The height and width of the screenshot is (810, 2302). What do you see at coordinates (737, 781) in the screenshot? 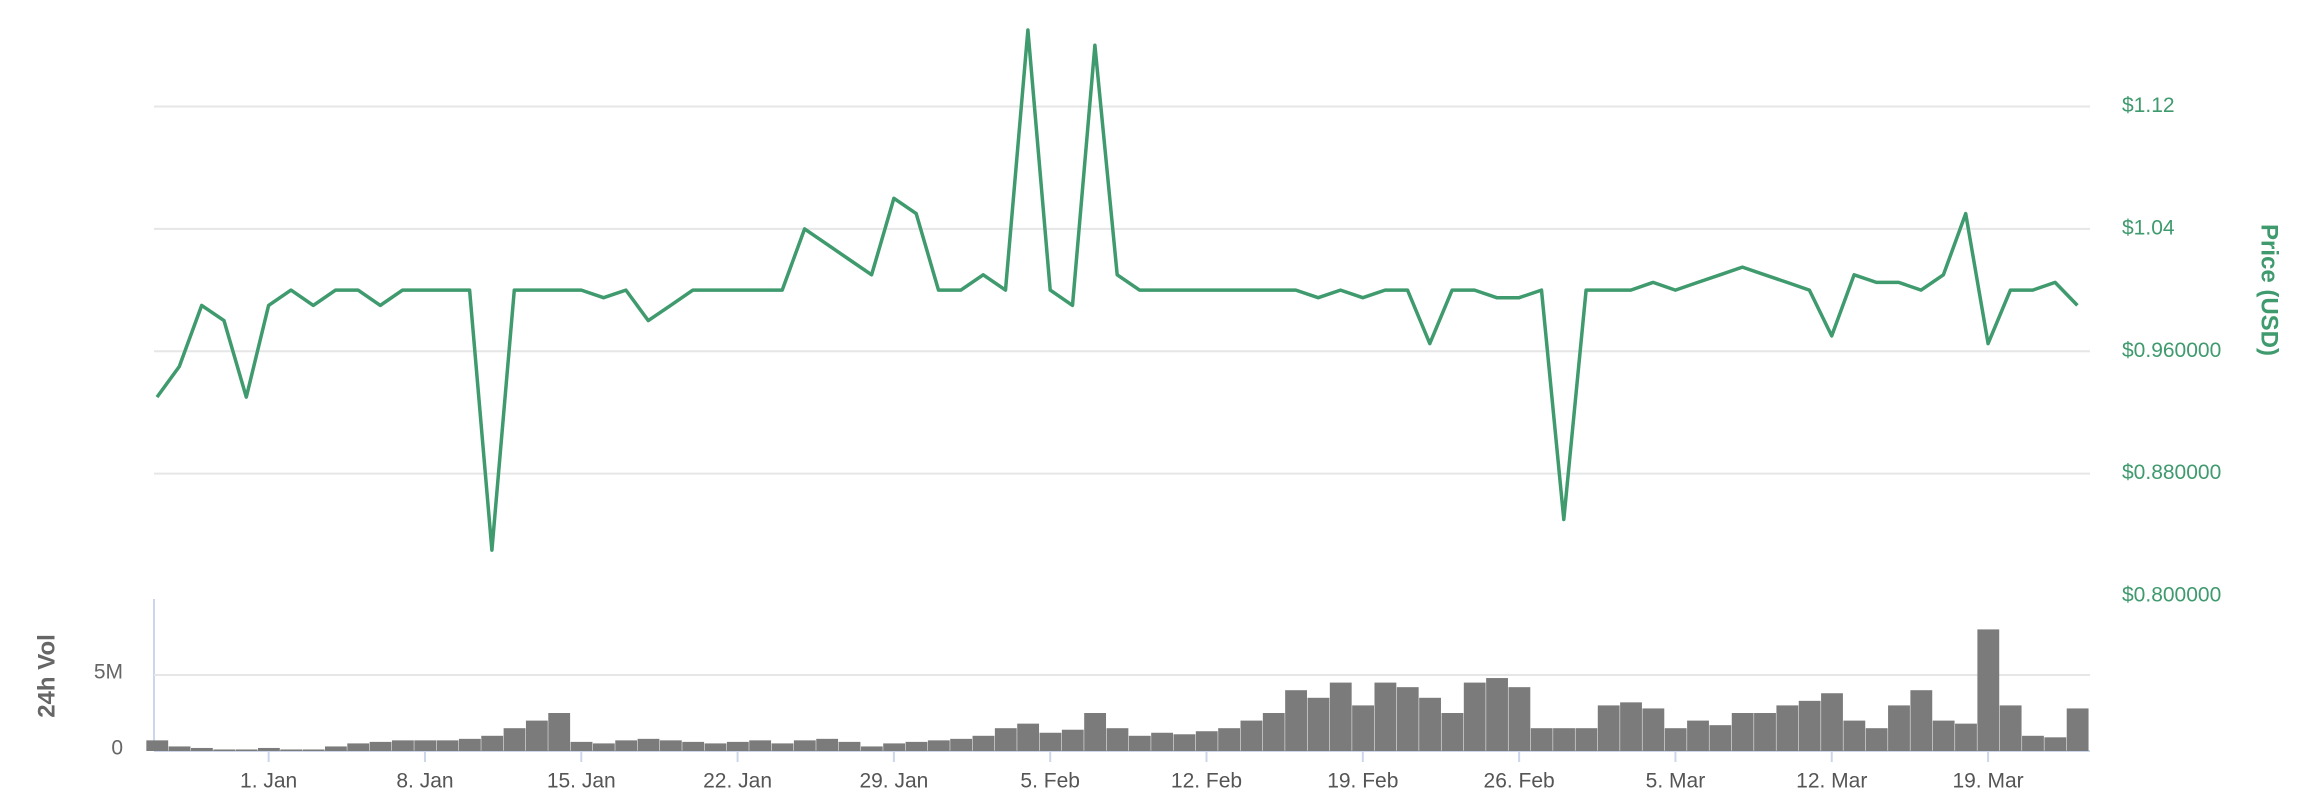
I see `x-tick-label: 22. Jan` at bounding box center [737, 781].